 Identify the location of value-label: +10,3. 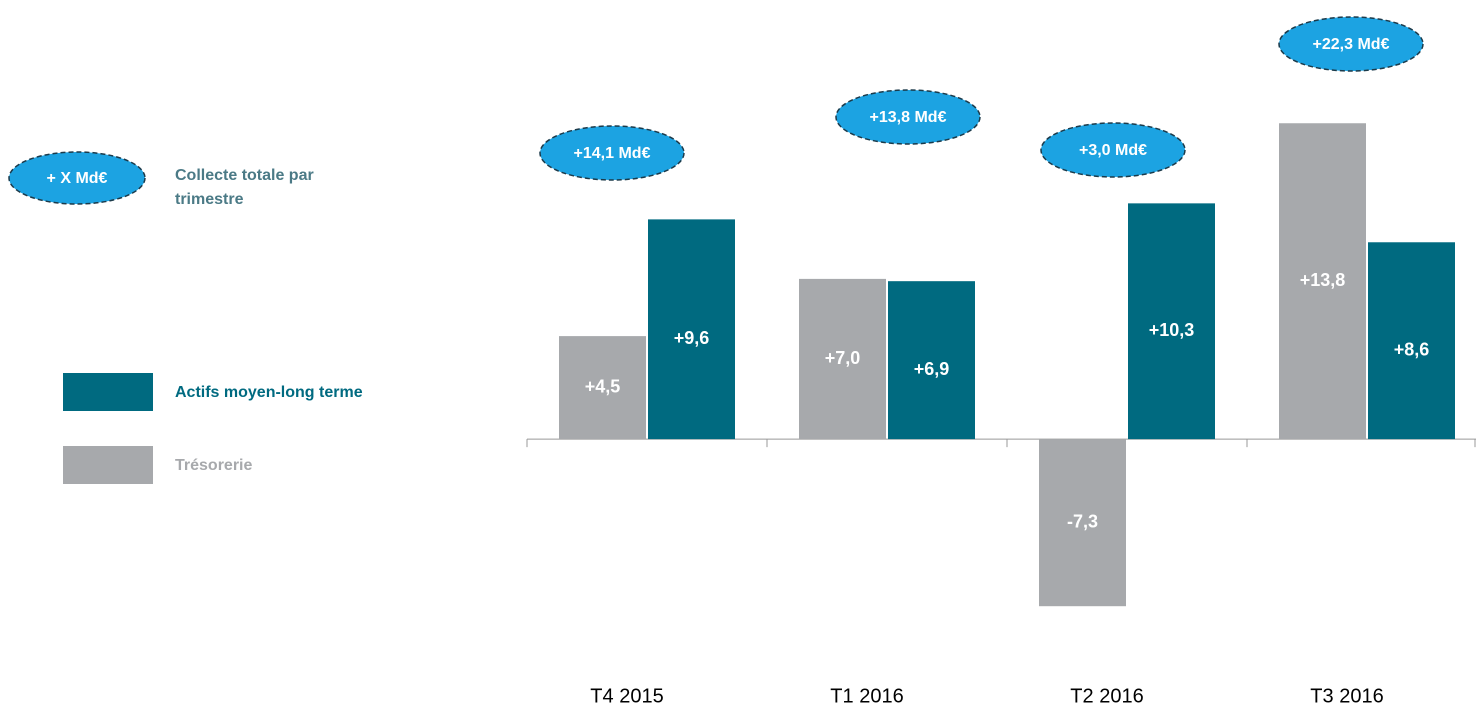
(1172, 330).